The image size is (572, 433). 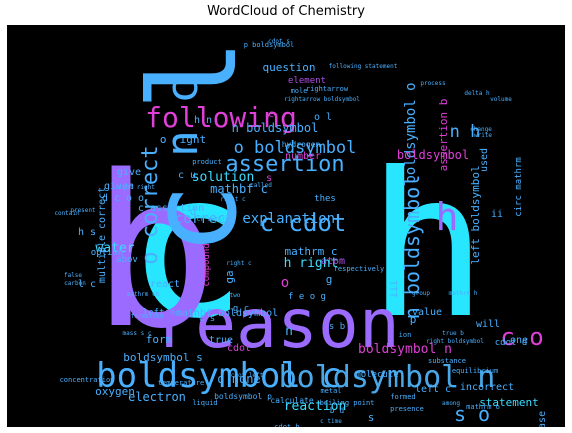 What do you see at coordinates (165, 284) in the screenshot?
I see `word-41: react` at bounding box center [165, 284].